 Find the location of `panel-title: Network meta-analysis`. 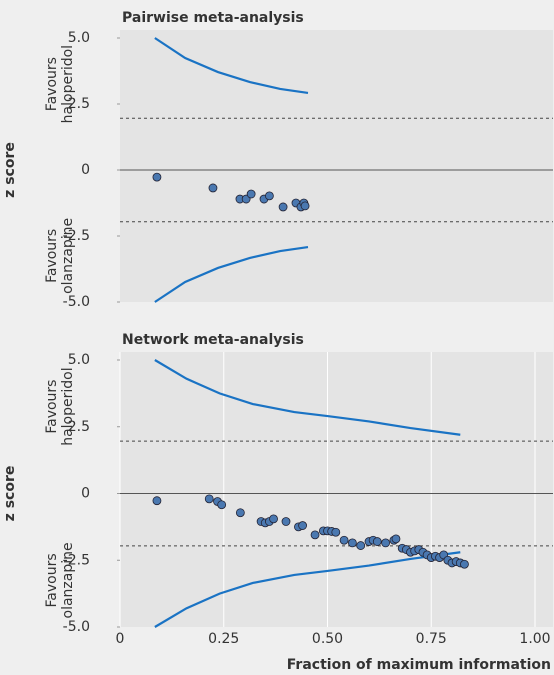

panel-title: Network meta-analysis is located at coordinates (213, 340).